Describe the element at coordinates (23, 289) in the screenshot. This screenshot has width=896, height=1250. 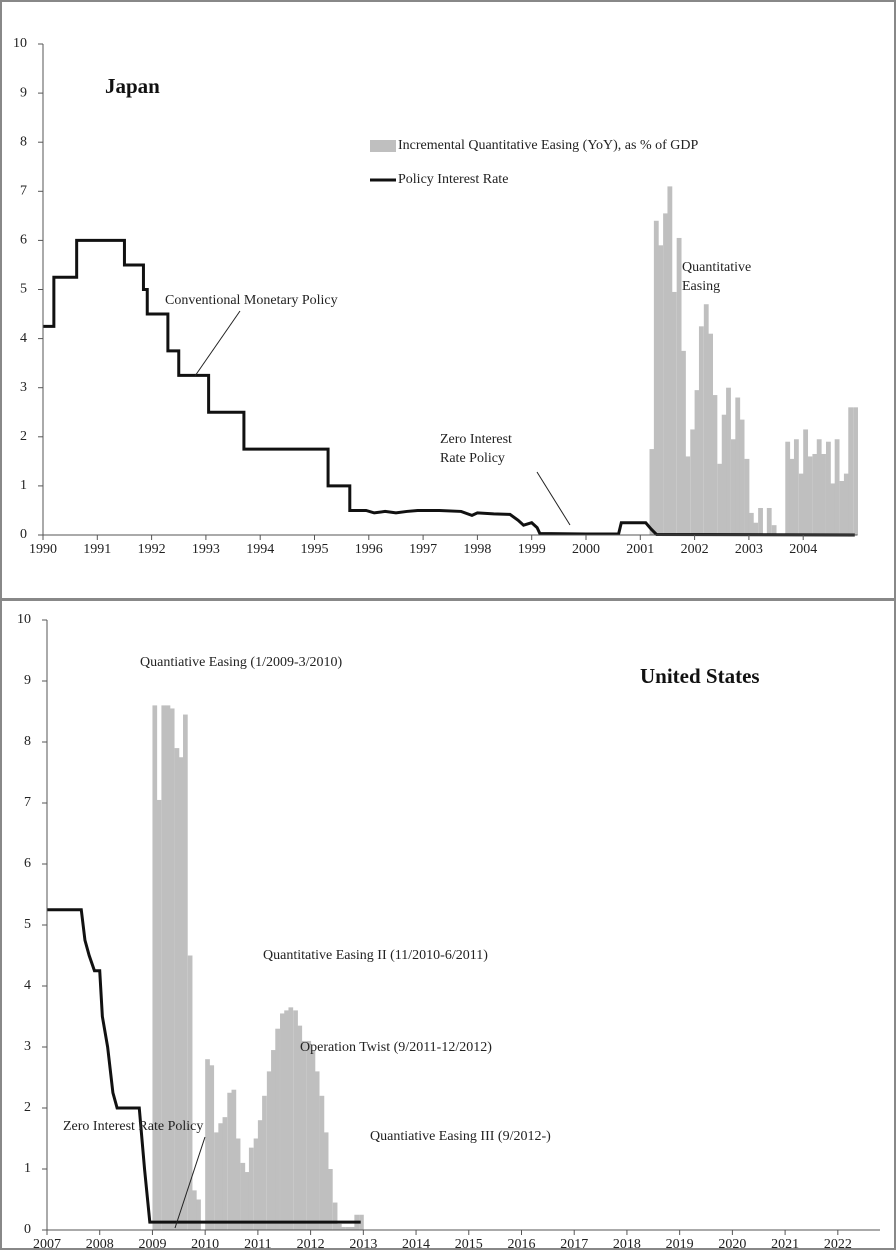
I see `y-tick-label: 5` at that location.